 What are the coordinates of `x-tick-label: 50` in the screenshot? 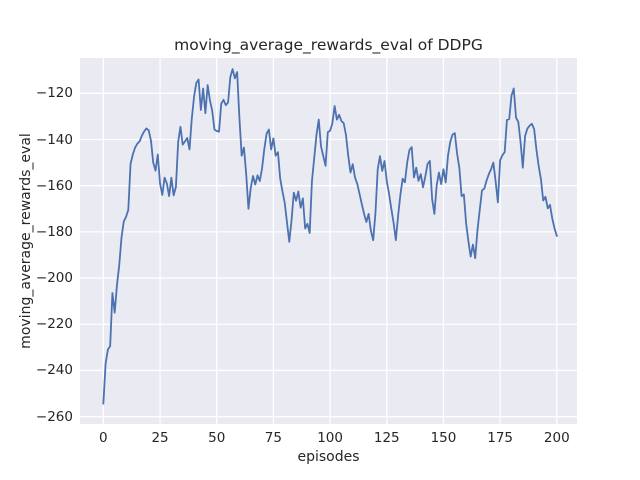 It's located at (217, 438).